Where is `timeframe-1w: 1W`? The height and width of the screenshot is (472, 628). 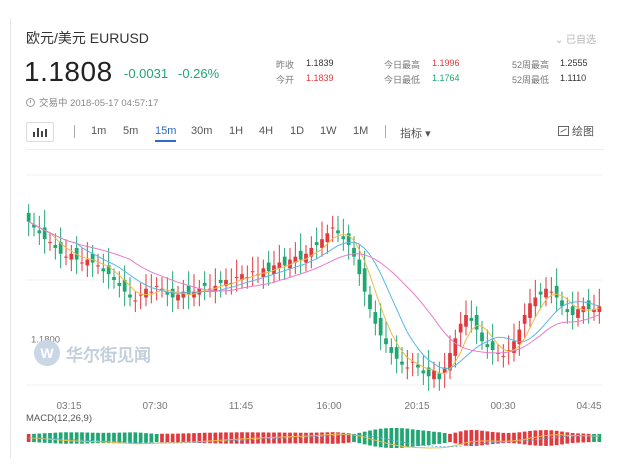 timeframe-1w: 1W is located at coordinates (328, 131).